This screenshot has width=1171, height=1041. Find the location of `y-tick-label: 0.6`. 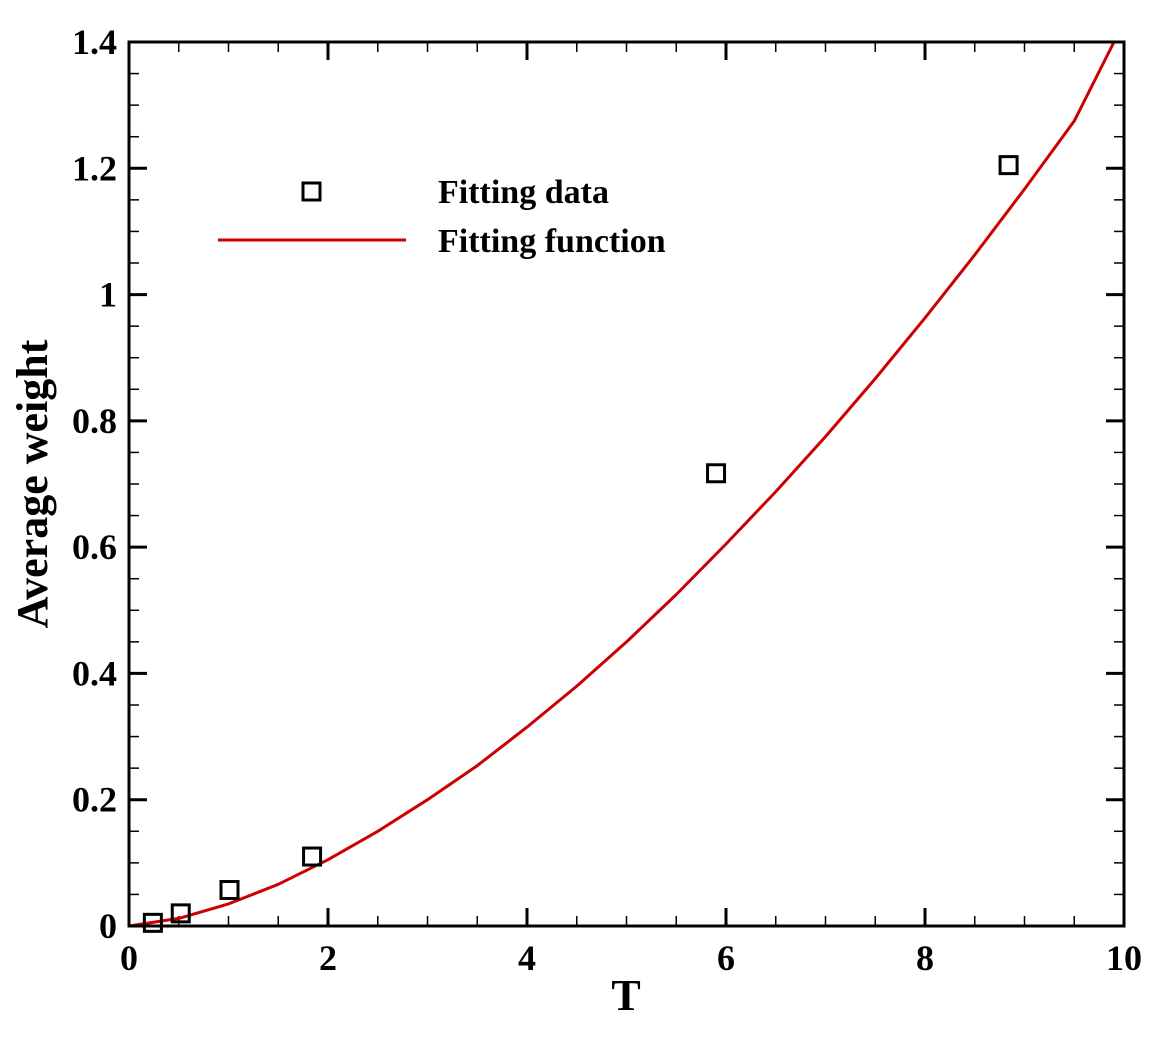

y-tick-label: 0.6 is located at coordinates (94, 547).